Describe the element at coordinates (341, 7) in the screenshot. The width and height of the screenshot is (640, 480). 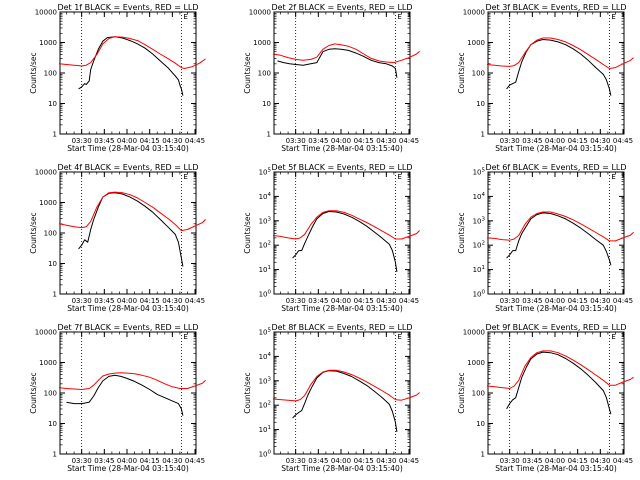
I see `chart-title: Det 2f BLACK = Events, RED = LLD` at that location.